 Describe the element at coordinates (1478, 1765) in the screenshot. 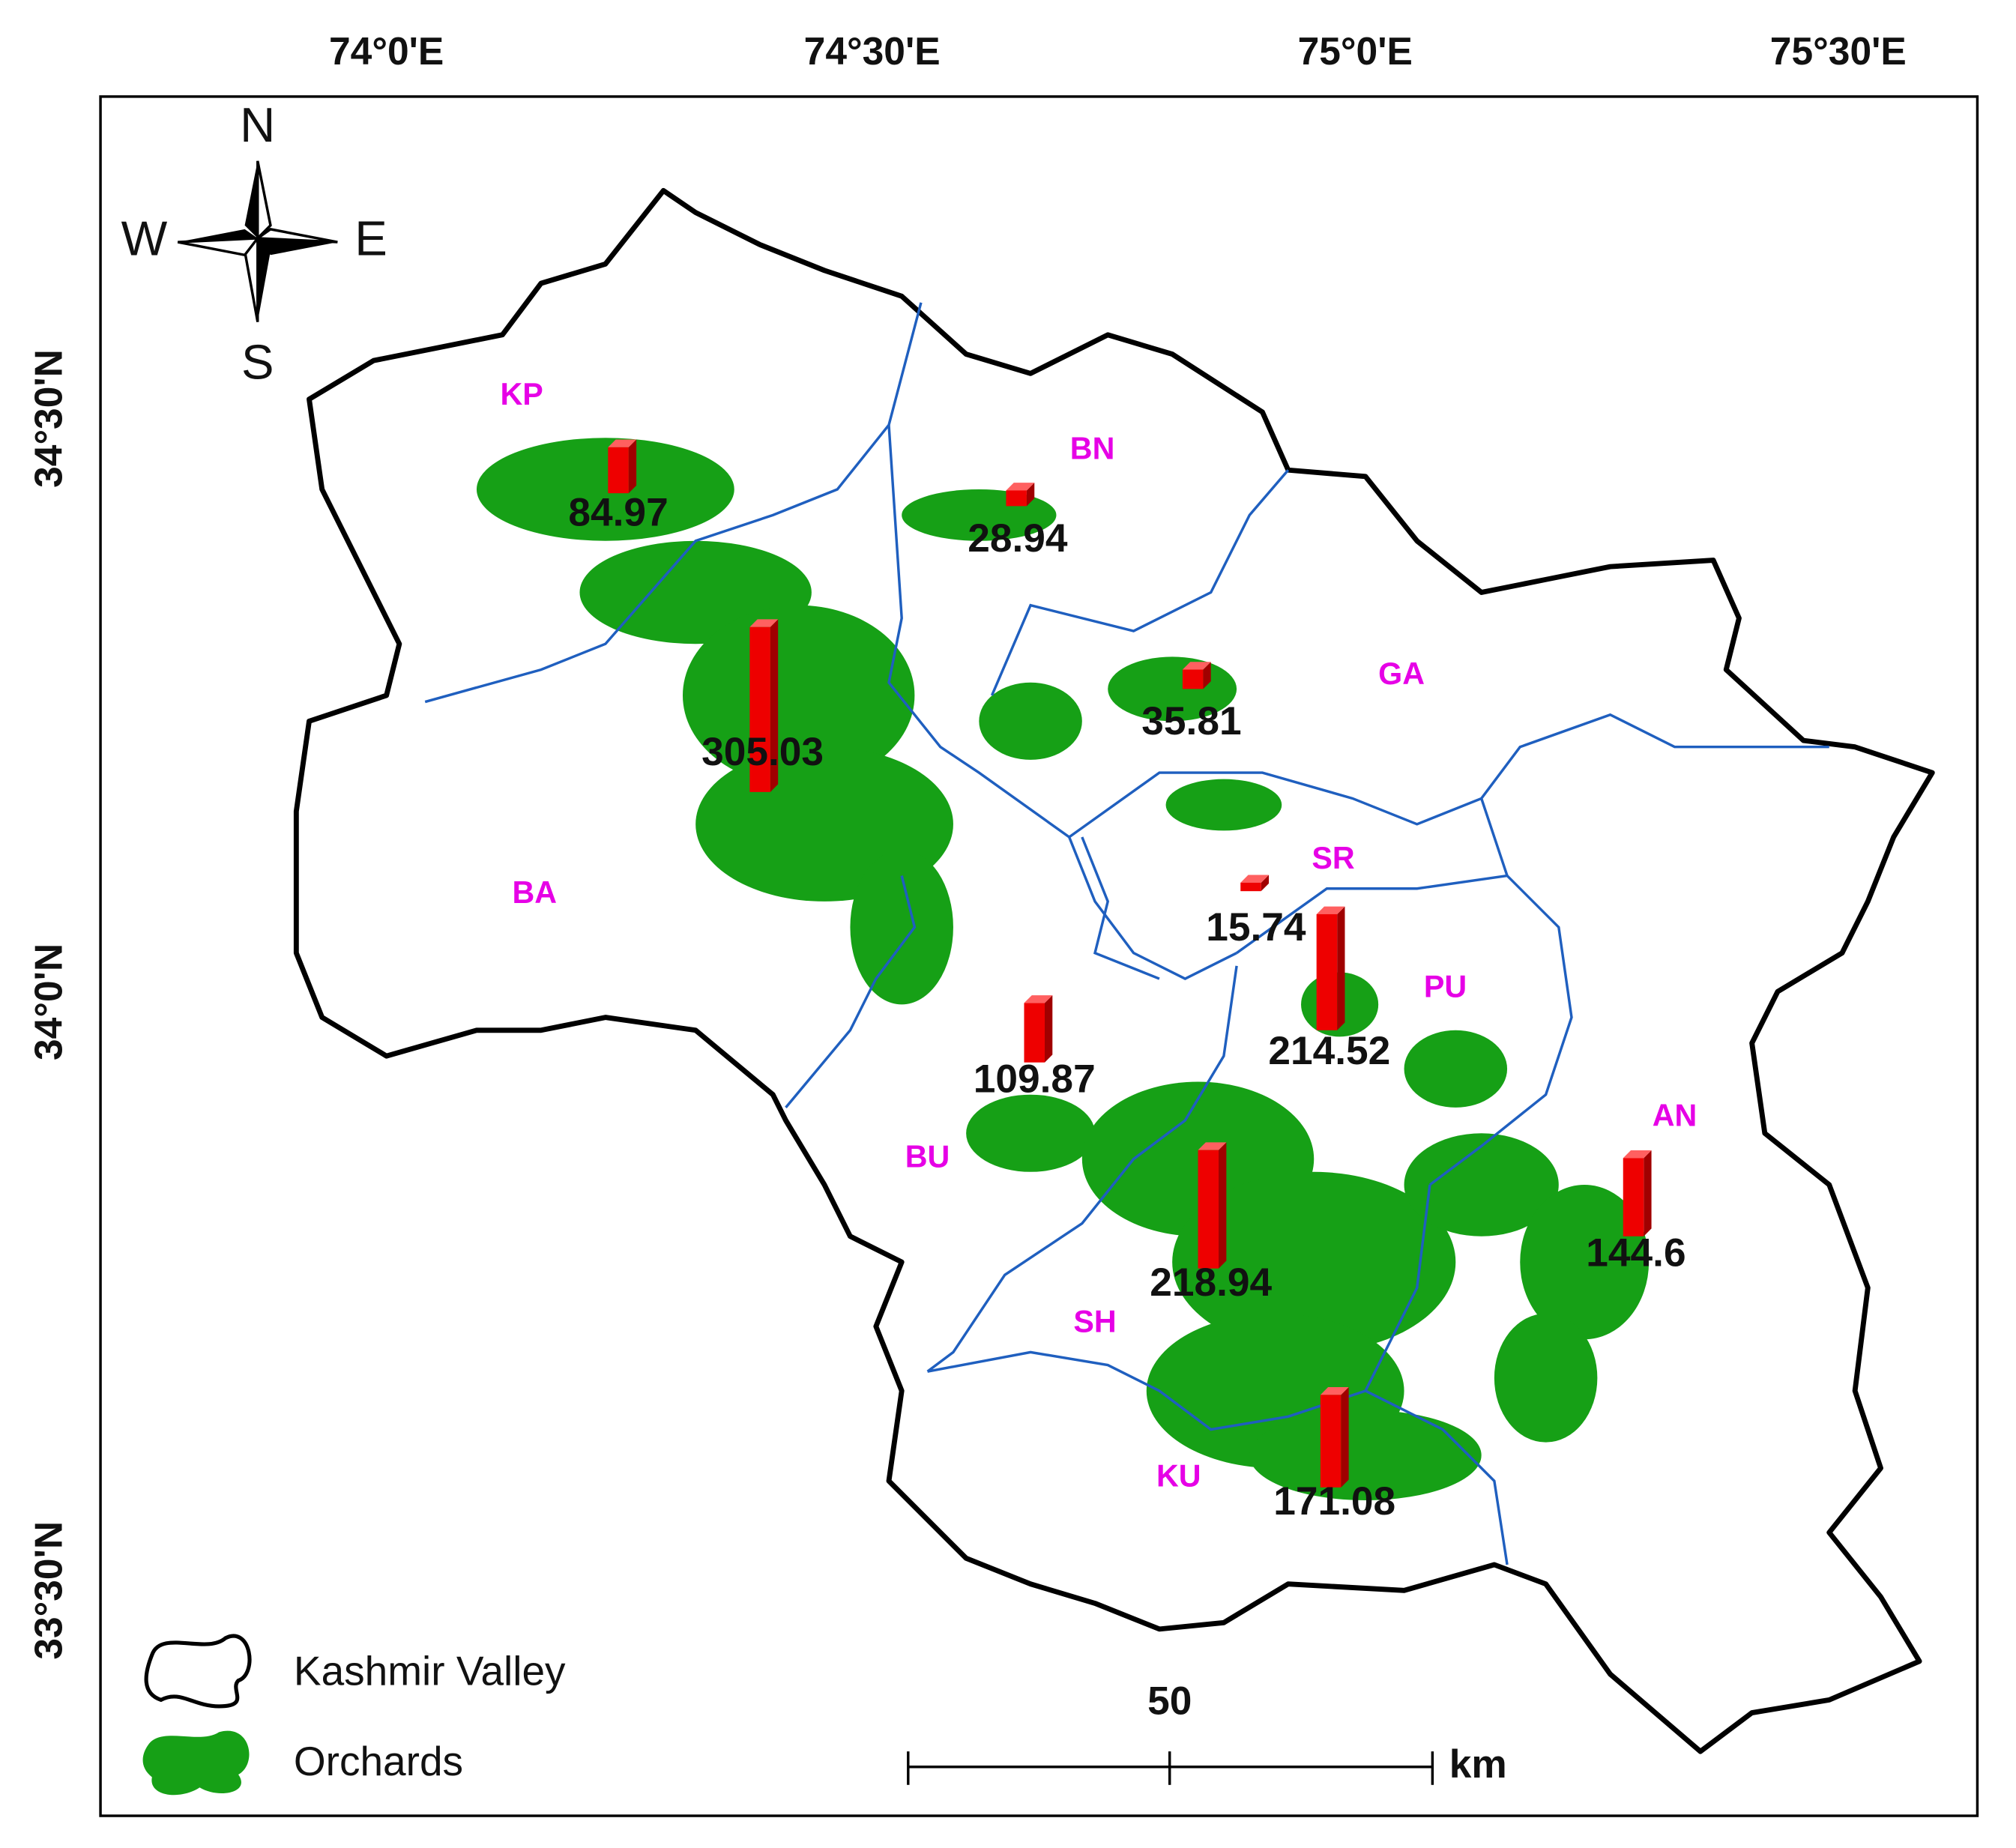

I see `scale-unit: km` at that location.